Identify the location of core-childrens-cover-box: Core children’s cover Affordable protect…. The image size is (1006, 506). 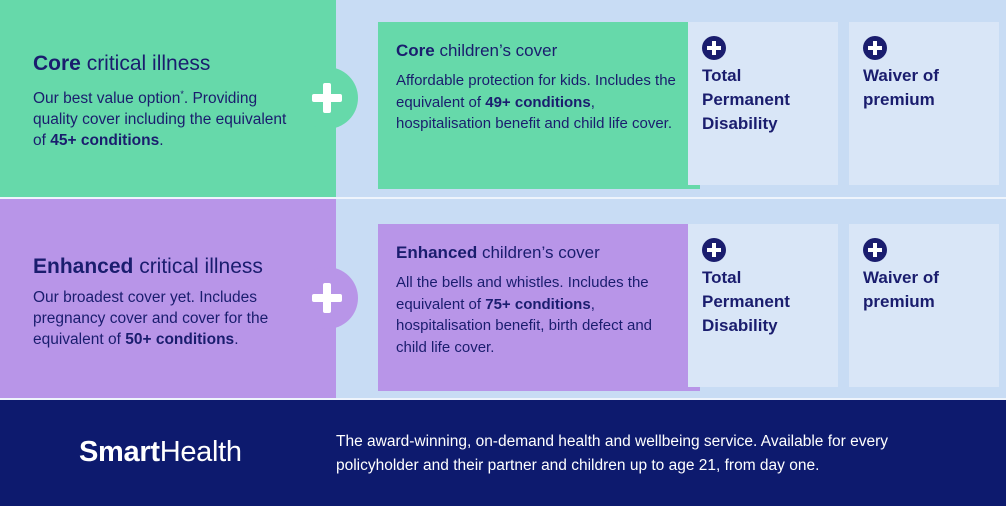
(539, 105).